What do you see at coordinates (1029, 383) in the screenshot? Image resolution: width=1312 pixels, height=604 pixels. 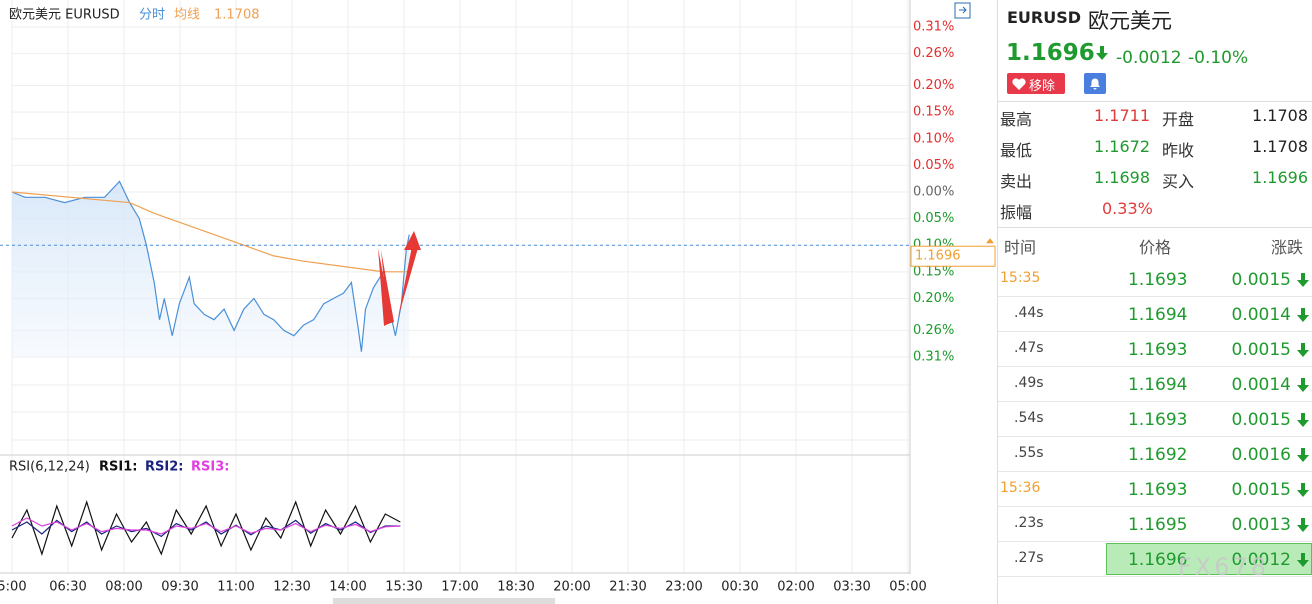 I see `trade-time: .49s` at bounding box center [1029, 383].